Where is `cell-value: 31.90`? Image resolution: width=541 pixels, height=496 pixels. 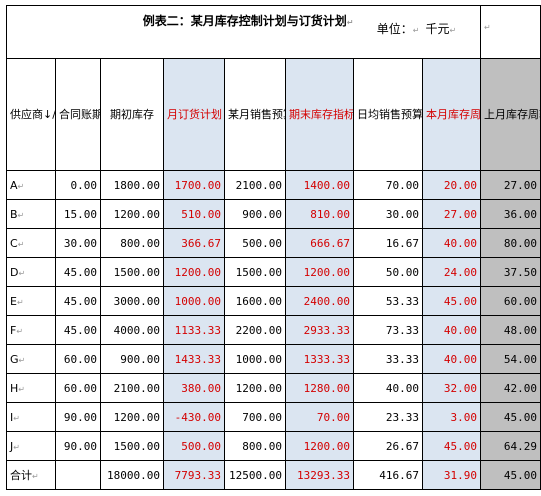
cell-value: 31.90 is located at coordinates (460, 475).